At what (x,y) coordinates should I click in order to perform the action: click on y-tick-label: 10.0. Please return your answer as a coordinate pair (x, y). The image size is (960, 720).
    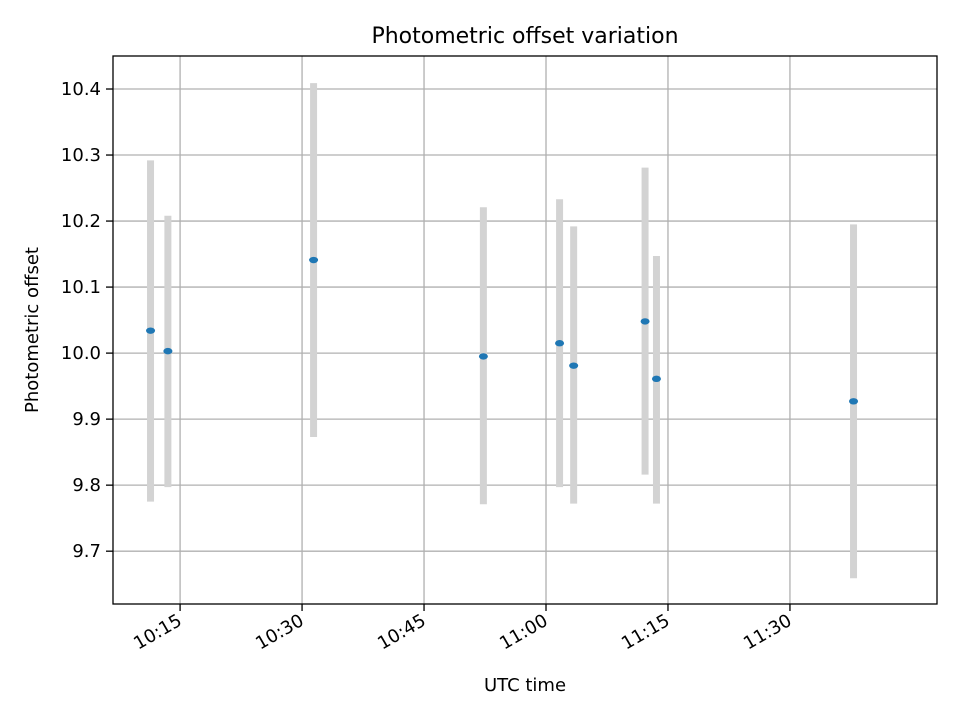
    Looking at the image, I should click on (81, 353).